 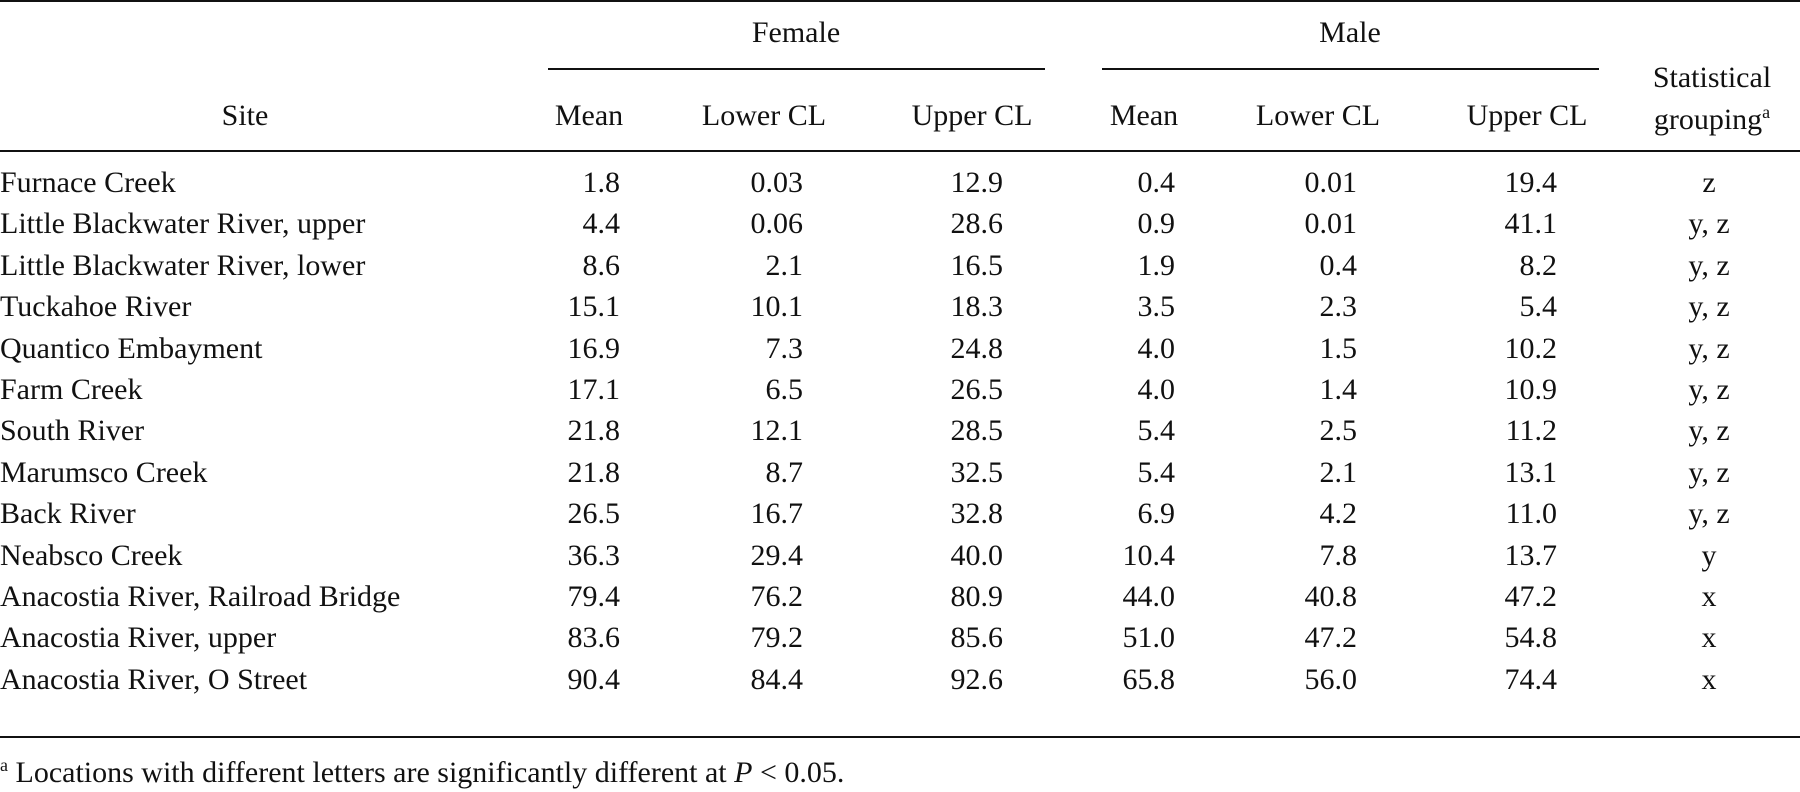 I want to click on male-mean-cell: 51.0, so click(x=1149, y=638).